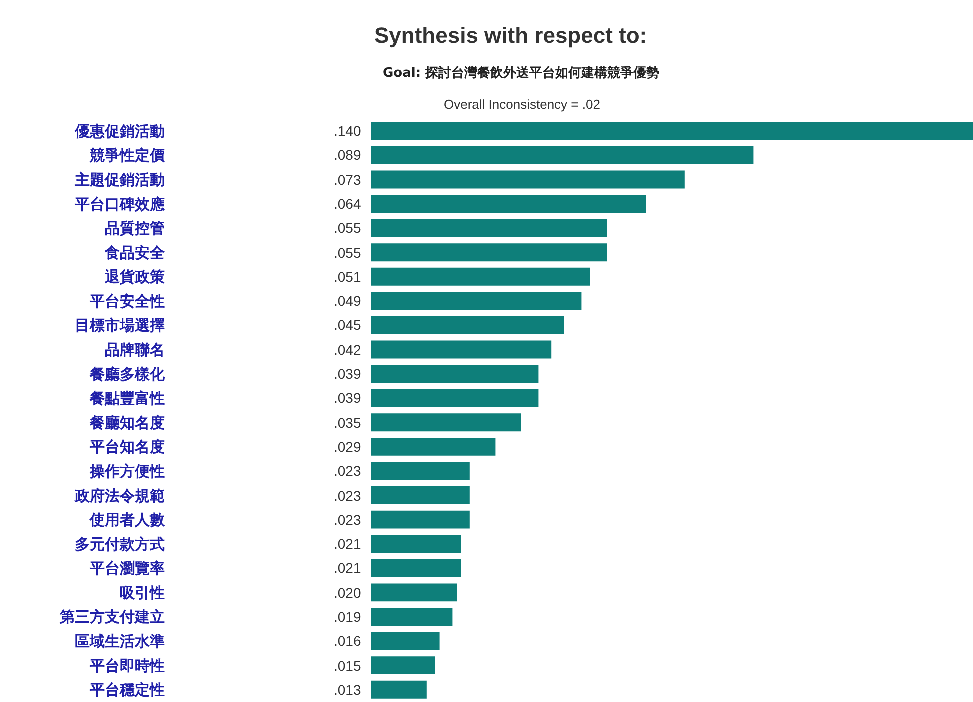  What do you see at coordinates (120, 641) in the screenshot?
I see `y-tick-label: 區域生活水準` at bounding box center [120, 641].